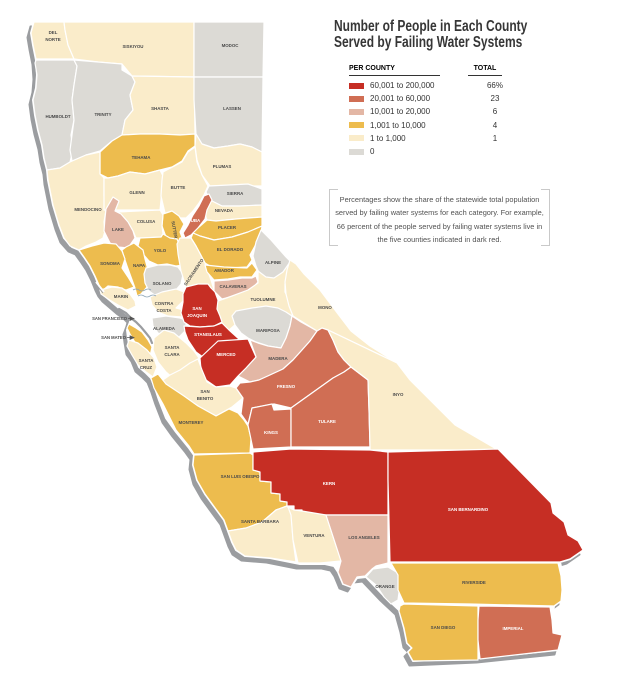 The width and height of the screenshot is (640, 687). Describe the element at coordinates (230, 249) in the screenshot. I see `svg-text: EL DORADO` at that location.